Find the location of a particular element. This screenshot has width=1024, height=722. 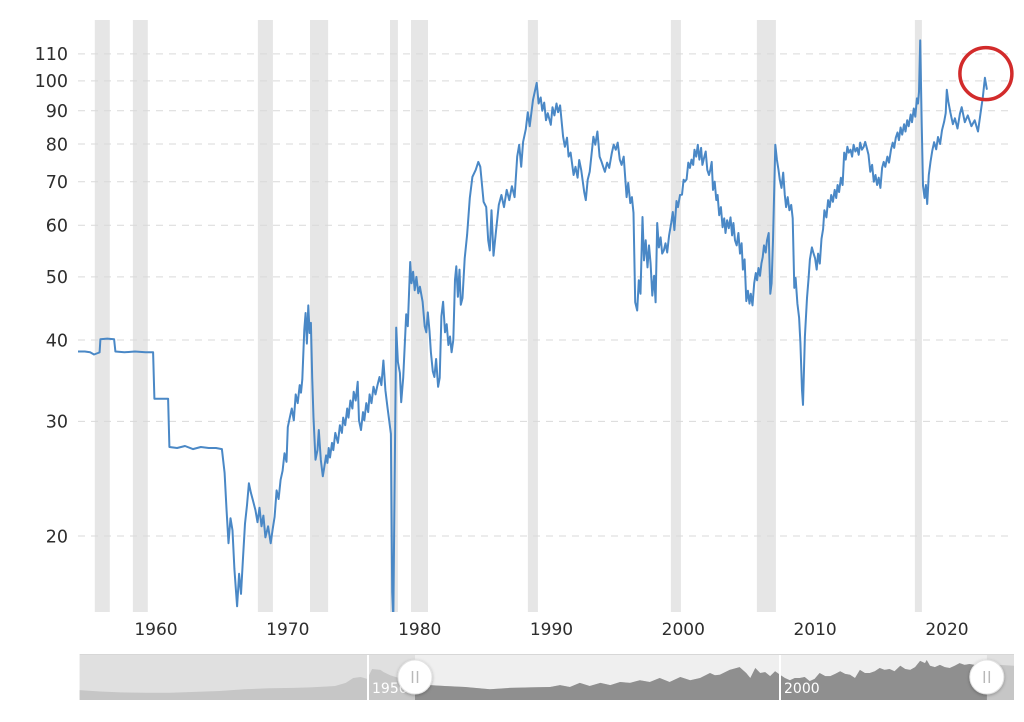

y-tick-label: 110 is located at coordinates (51, 55).